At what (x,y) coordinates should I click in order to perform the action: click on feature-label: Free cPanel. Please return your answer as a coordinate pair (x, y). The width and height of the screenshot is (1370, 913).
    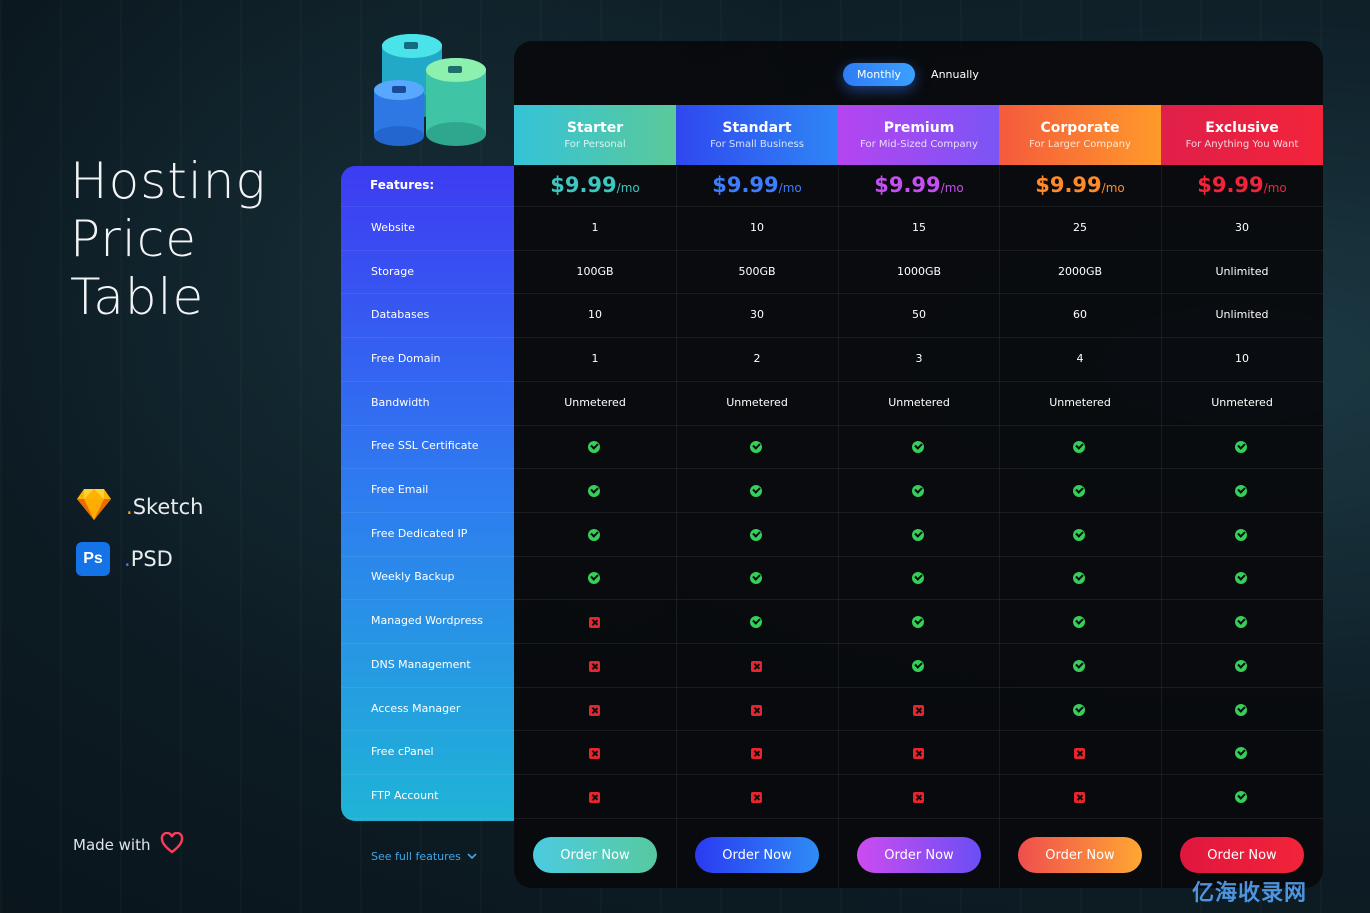
    Looking at the image, I should click on (402, 752).